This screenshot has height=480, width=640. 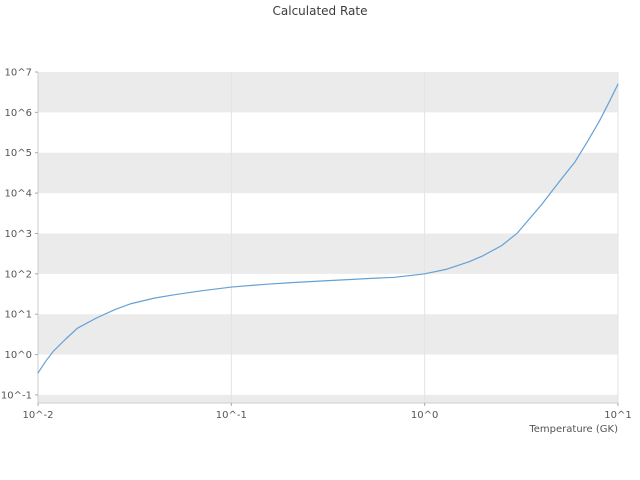 I want to click on y-tick-label: 10^1, so click(x=18, y=315).